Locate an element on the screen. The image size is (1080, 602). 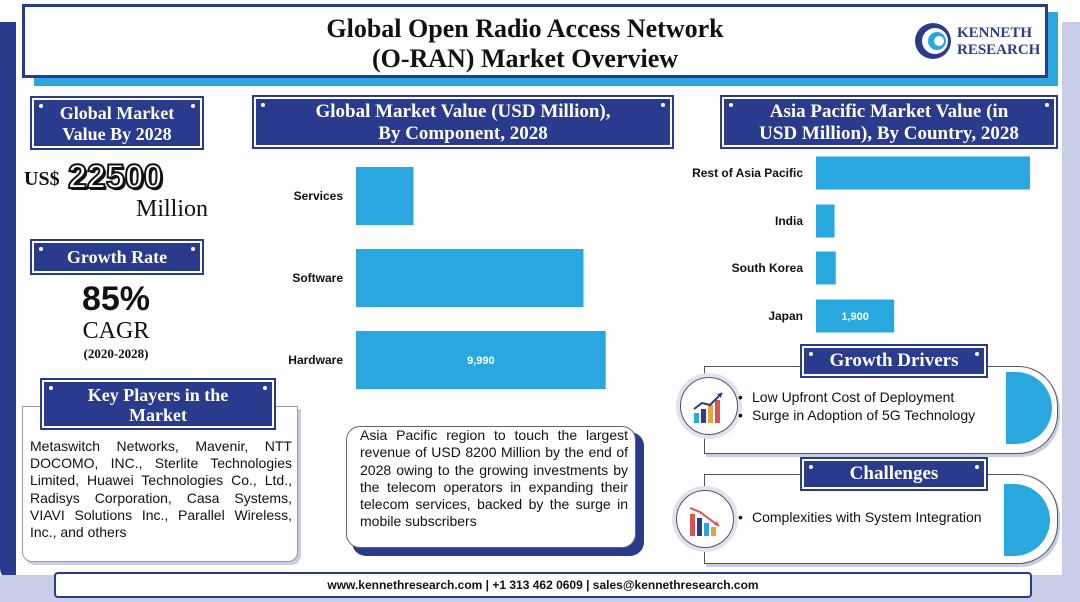
logo-text: KENNETH RESEARCH is located at coordinates (998, 42).